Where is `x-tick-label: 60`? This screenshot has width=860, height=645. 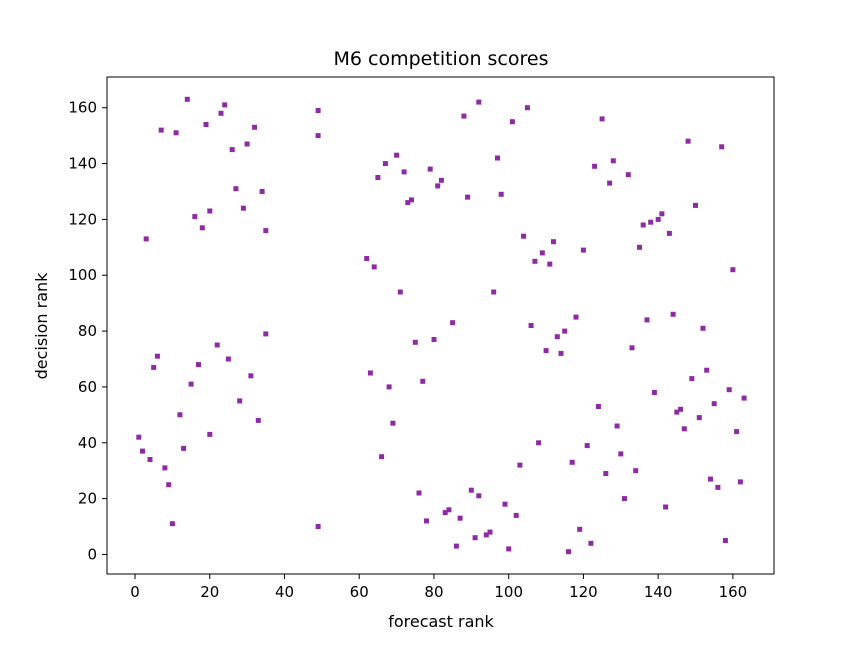 x-tick-label: 60 is located at coordinates (359, 592).